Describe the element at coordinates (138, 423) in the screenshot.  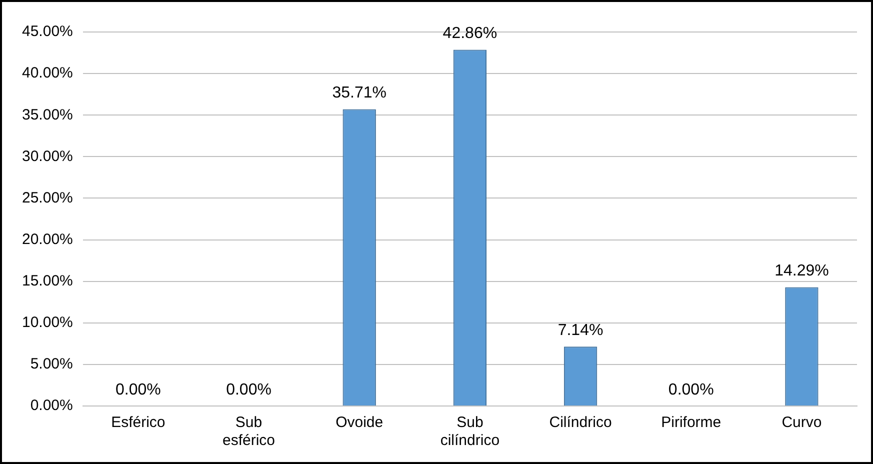
I see `x-tick-label: Esférico` at that location.